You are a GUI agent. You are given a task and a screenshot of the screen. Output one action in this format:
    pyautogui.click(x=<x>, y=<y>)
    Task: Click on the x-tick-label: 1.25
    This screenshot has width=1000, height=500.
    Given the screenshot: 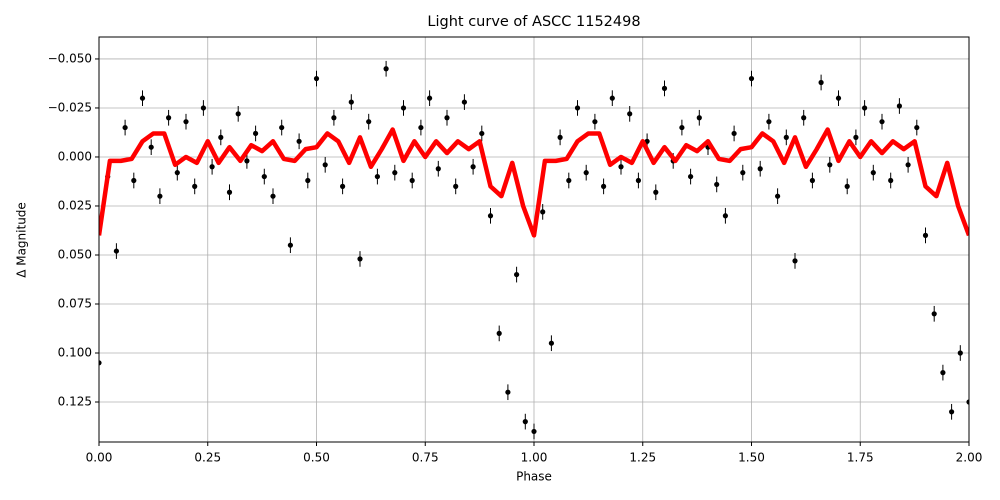 What is the action you would take?
    pyautogui.click(x=642, y=458)
    